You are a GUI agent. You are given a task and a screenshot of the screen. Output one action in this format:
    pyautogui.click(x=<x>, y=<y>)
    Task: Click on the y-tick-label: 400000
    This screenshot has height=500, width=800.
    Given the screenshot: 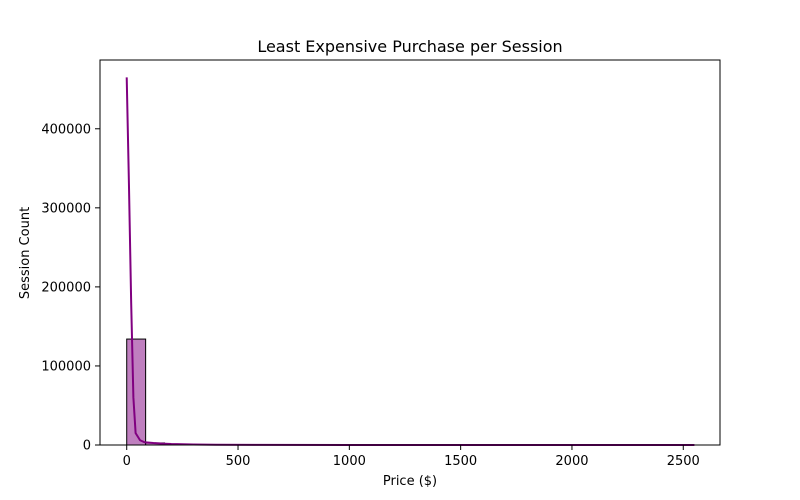 What is the action you would take?
    pyautogui.click(x=66, y=129)
    